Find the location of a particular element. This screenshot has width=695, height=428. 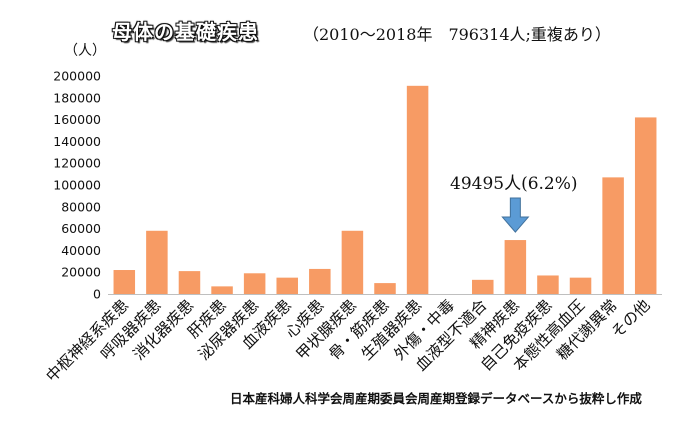

y-tick-label: 120000 is located at coordinates (77, 163).